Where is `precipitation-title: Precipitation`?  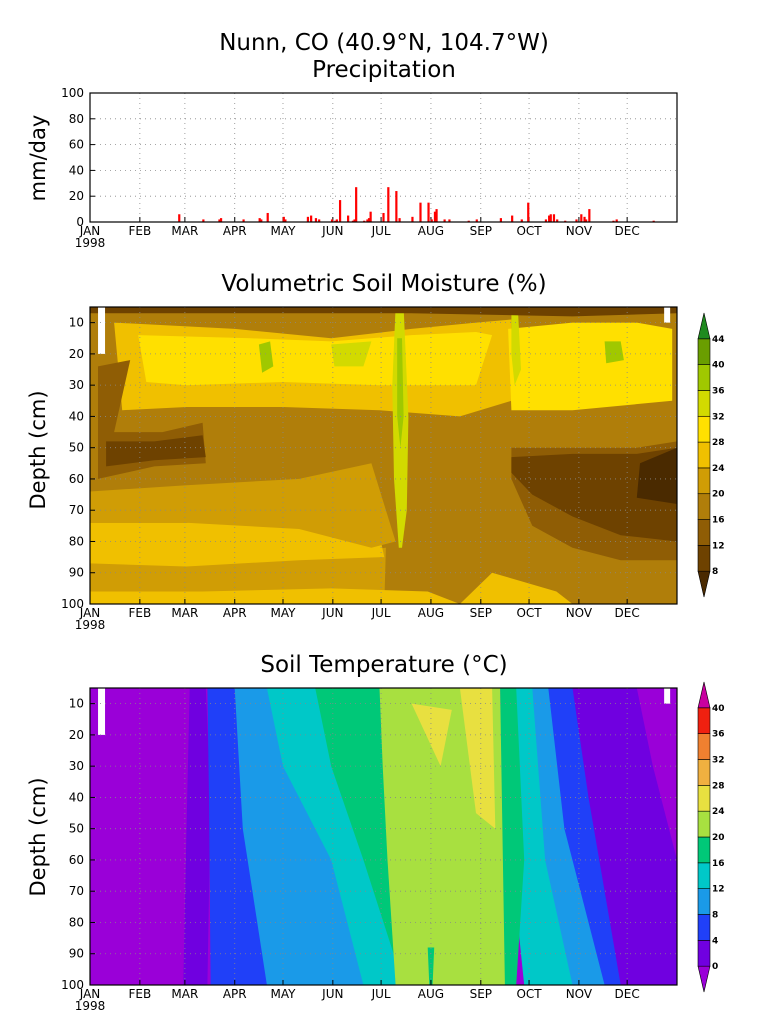 precipitation-title: Precipitation is located at coordinates (384, 70).